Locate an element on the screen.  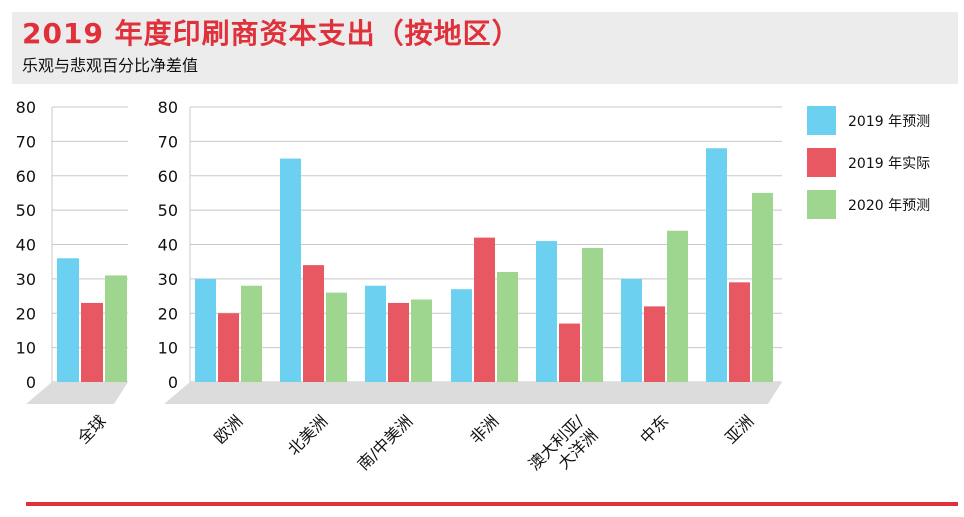
category-label-regions-3: 非洲 is located at coordinates (484, 429).